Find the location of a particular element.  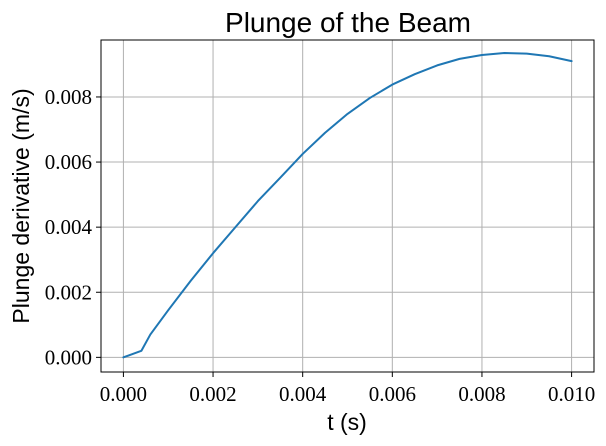

y-axis-label: Plunge derivative (m/s) is located at coordinates (21, 205).